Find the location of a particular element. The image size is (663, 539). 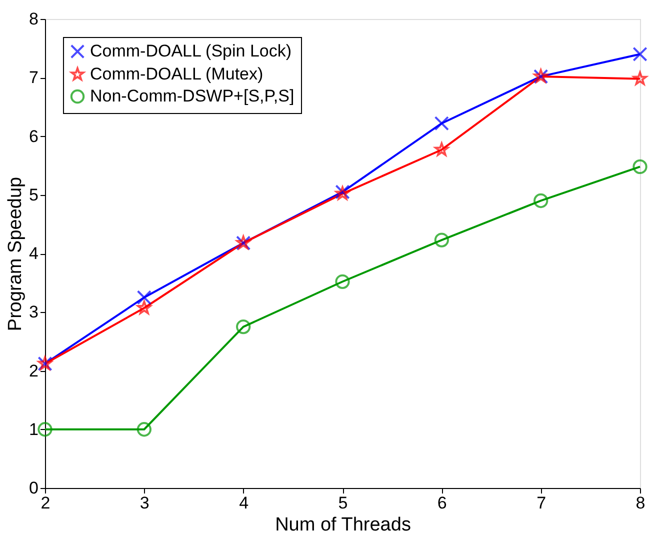

legend-label: Comm-DOALL (Spin Lock) is located at coordinates (191, 51).